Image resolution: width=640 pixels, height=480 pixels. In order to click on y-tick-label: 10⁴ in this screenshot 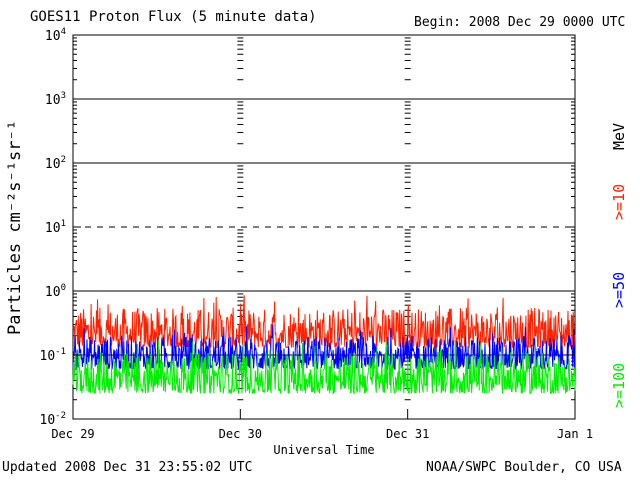, I will do `click(55, 35)`.